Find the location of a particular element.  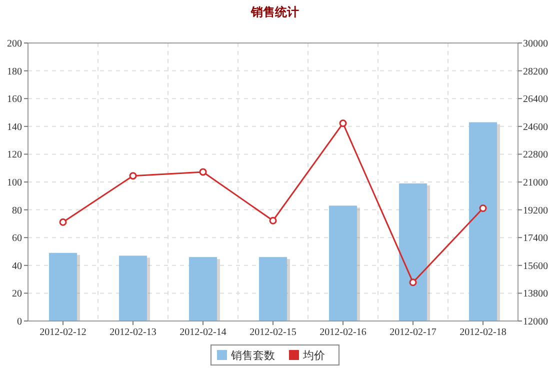

y2-tick-label: 15600 is located at coordinates (535, 266).